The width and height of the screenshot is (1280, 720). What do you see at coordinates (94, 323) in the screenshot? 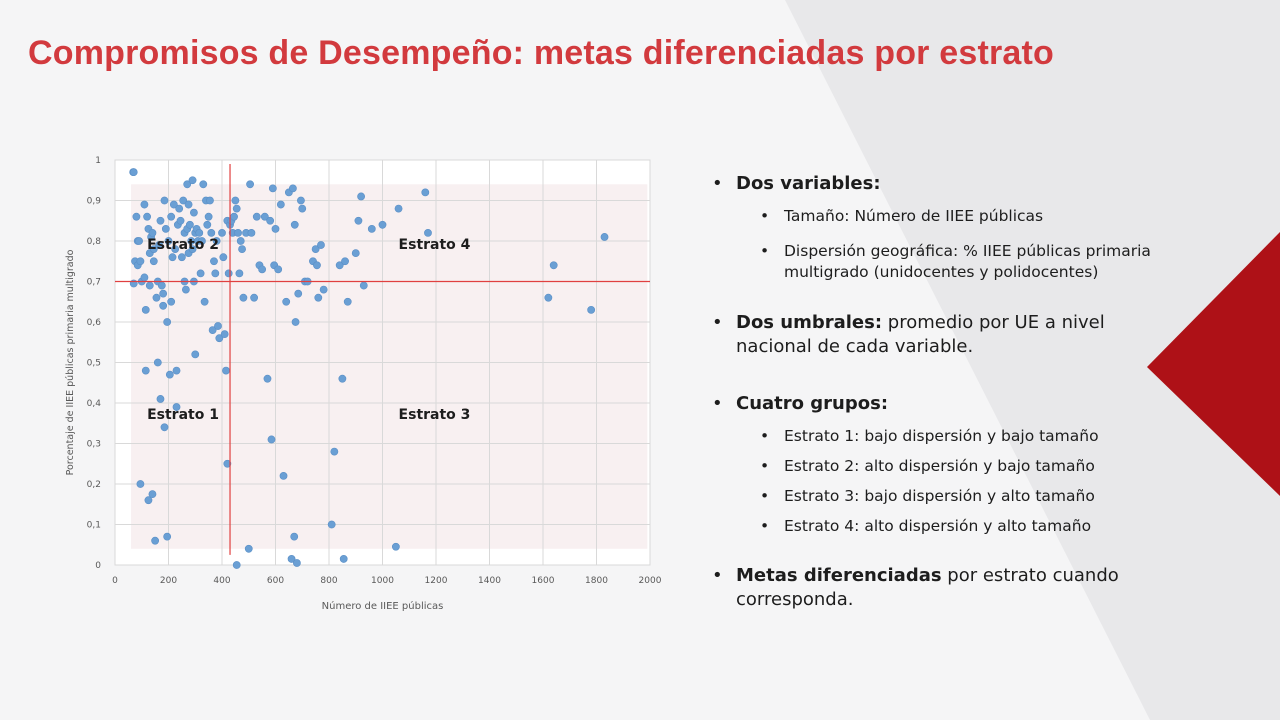
I see `y-tick-label: 0,6` at bounding box center [94, 323].